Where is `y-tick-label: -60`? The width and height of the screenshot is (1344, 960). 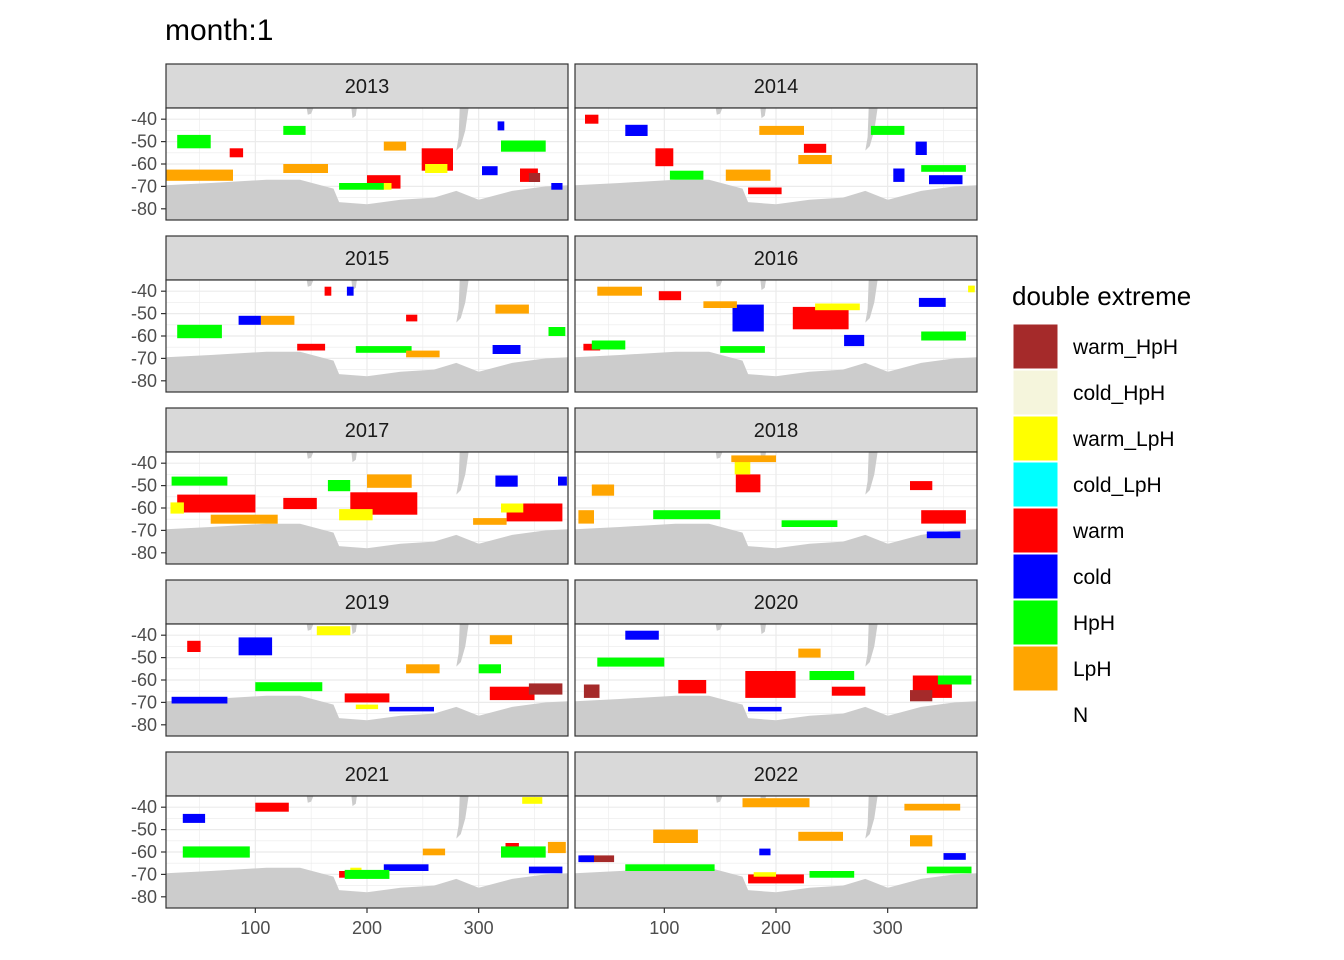
y-tick-label: -60 is located at coordinates (144, 680).